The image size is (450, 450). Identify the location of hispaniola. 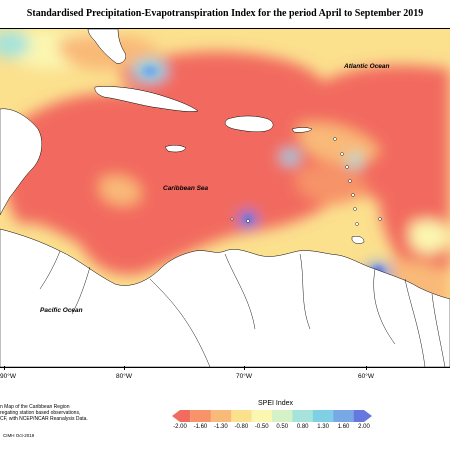
(249, 124).